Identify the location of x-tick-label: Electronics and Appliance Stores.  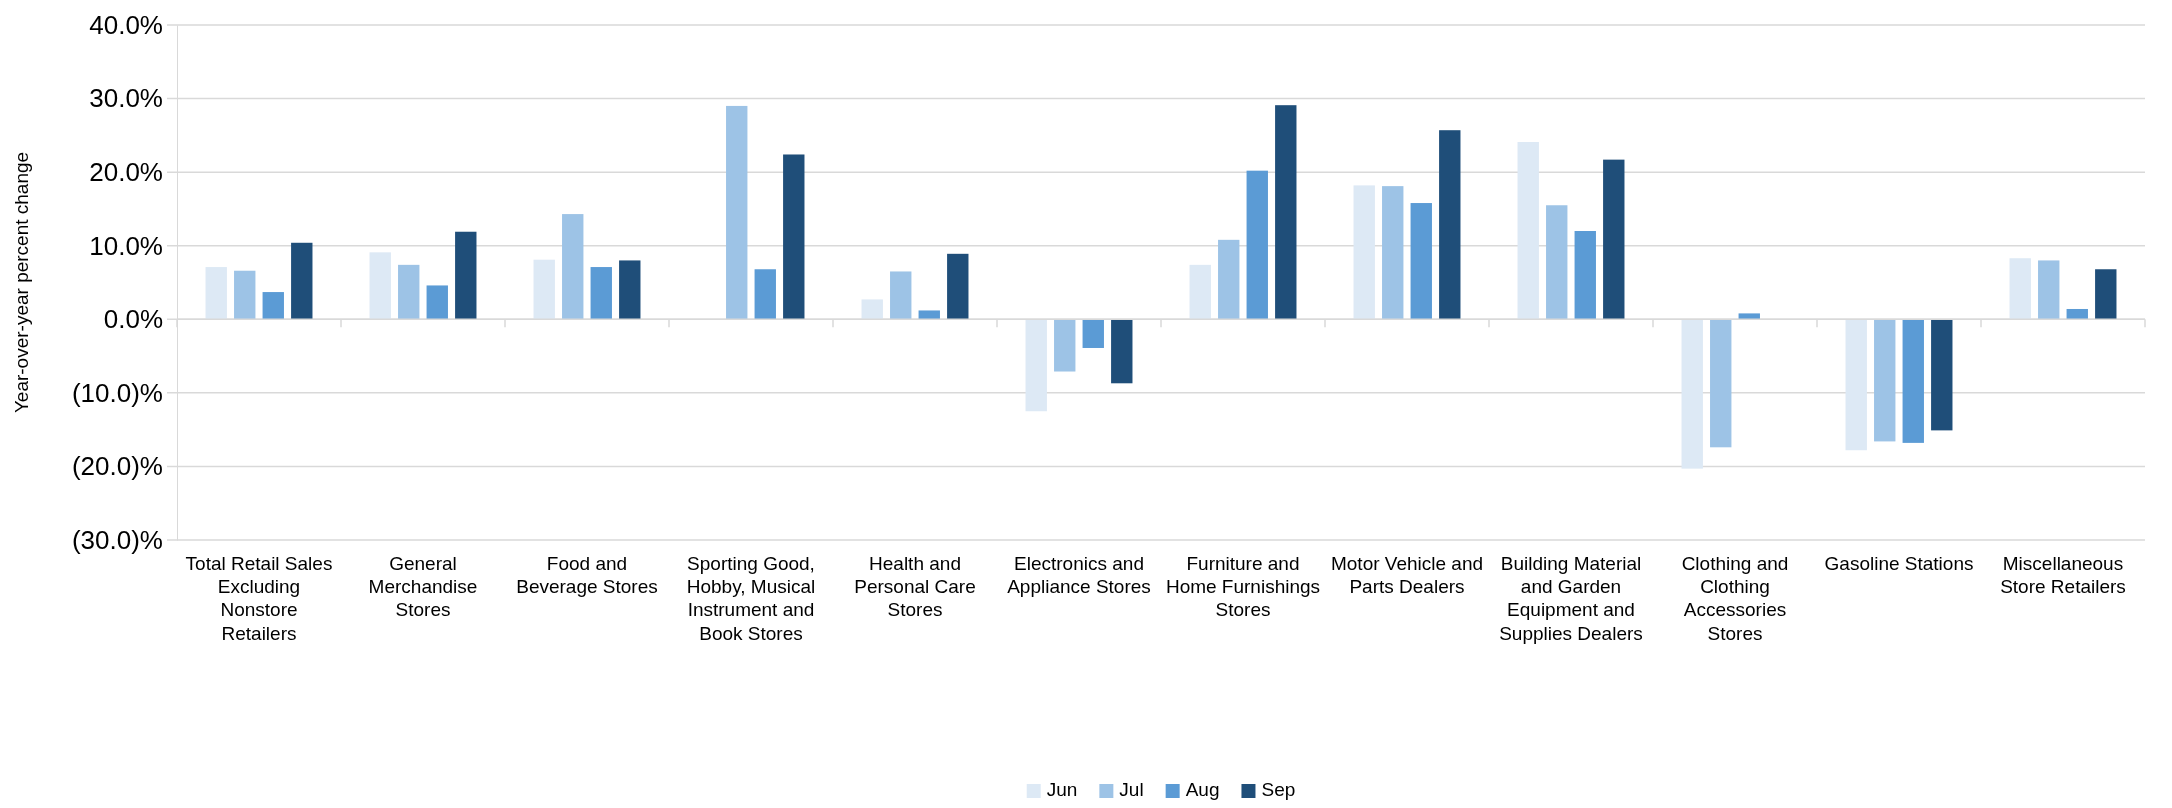
(1079, 575).